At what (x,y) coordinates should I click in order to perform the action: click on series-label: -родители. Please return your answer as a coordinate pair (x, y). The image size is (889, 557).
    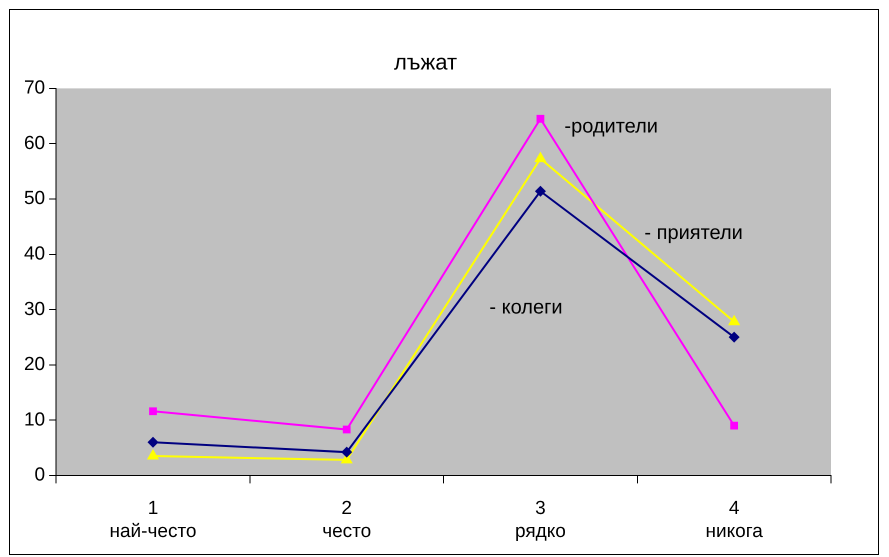
    Looking at the image, I should click on (611, 126).